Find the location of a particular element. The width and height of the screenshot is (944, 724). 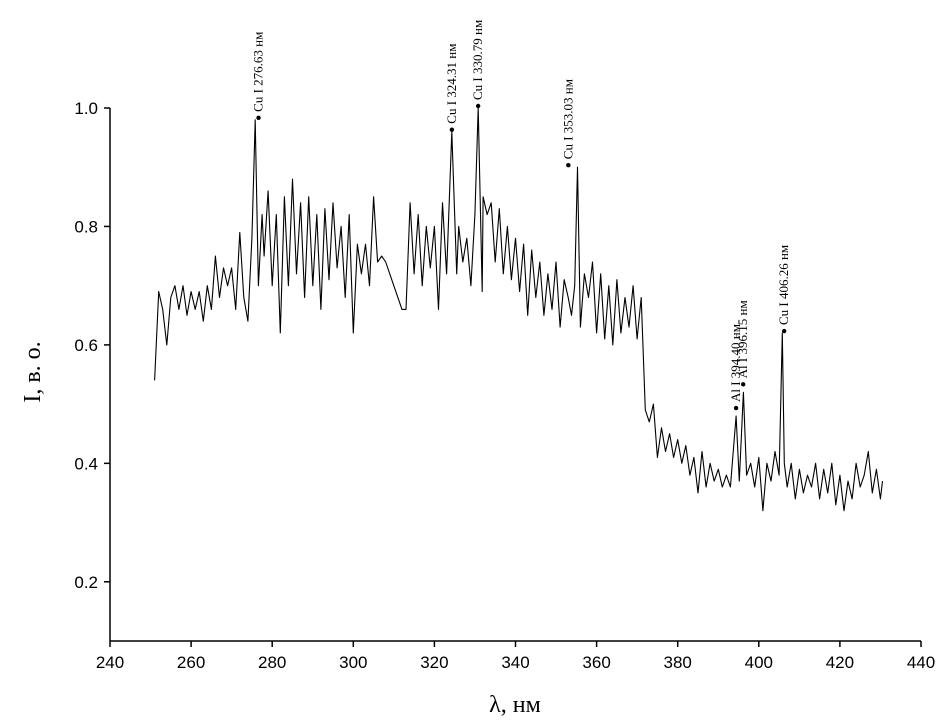

y-tick-label: 0.2 is located at coordinates (86, 582).